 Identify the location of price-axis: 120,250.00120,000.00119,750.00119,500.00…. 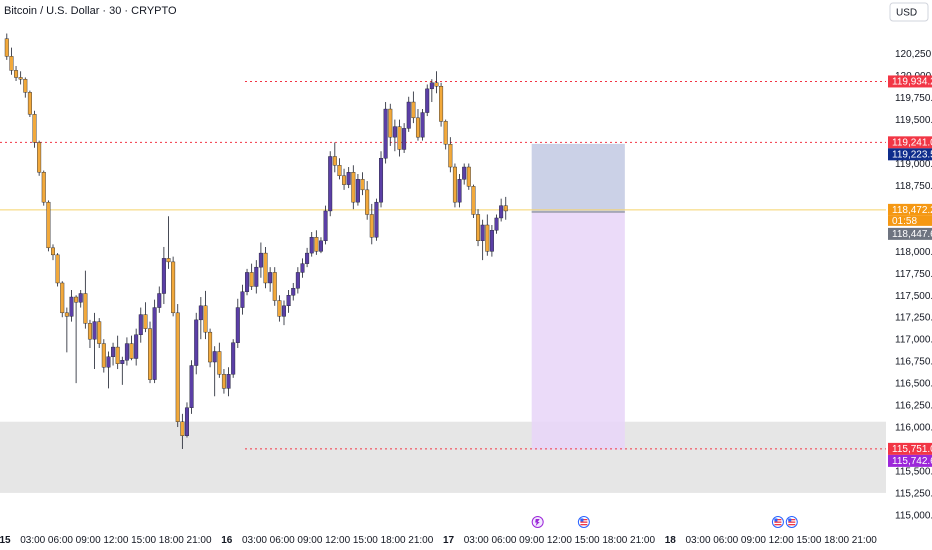
(913, 285).